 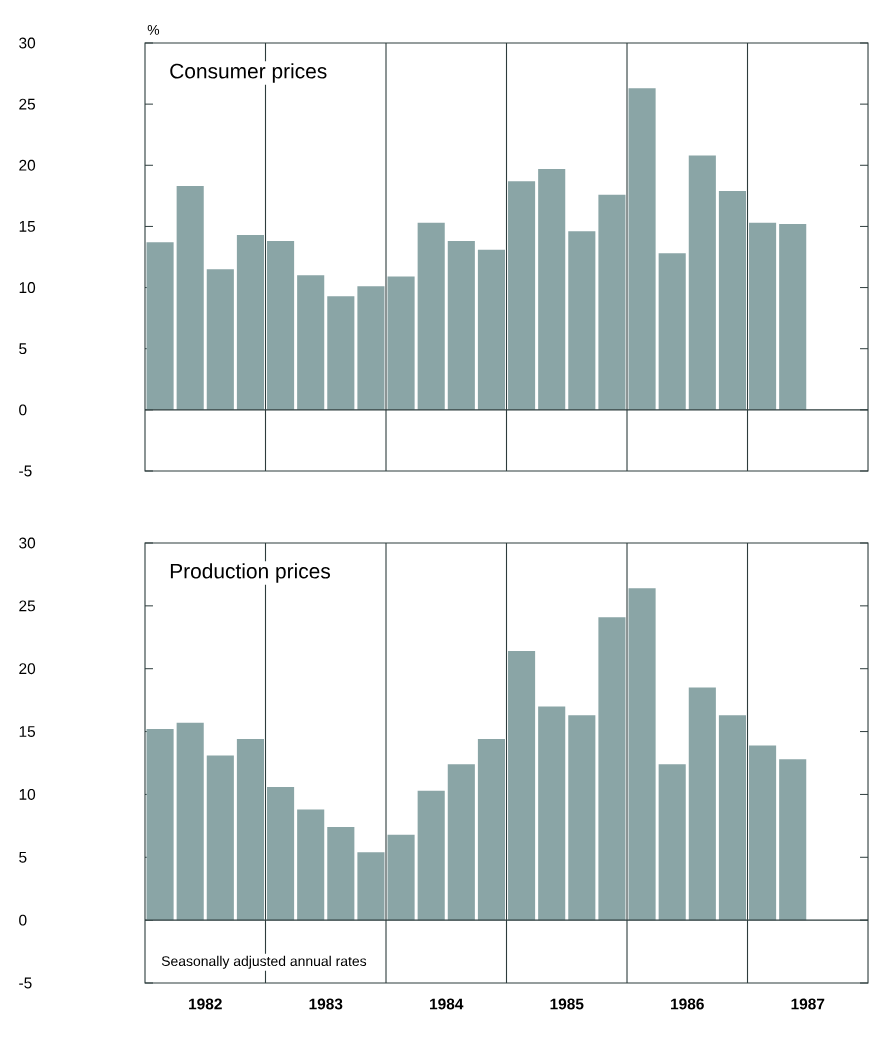 What do you see at coordinates (250, 573) in the screenshot?
I see `text: Production prices` at bounding box center [250, 573].